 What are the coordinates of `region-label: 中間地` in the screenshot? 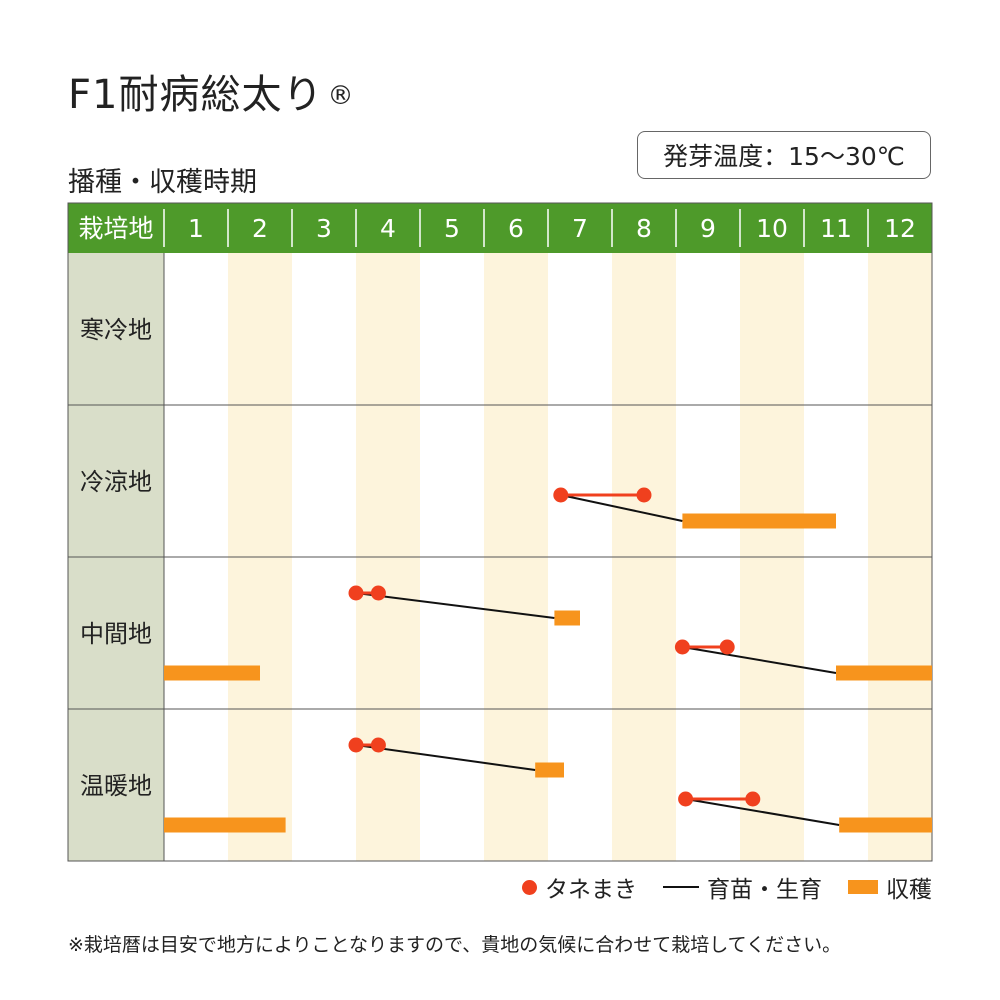 It's located at (116, 634).